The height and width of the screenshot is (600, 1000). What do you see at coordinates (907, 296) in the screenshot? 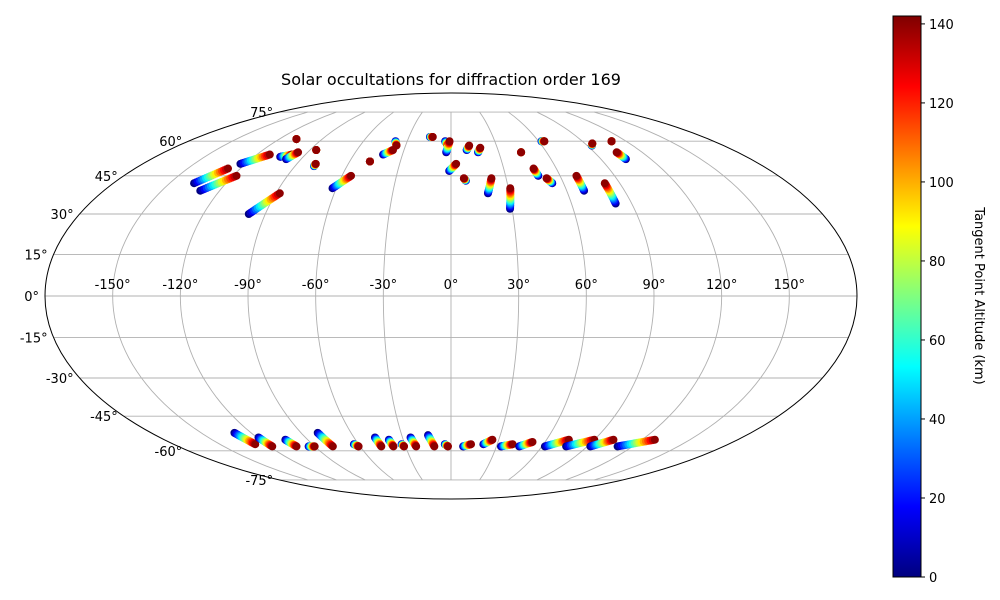
I see `colorbar-gradient` at bounding box center [907, 296].